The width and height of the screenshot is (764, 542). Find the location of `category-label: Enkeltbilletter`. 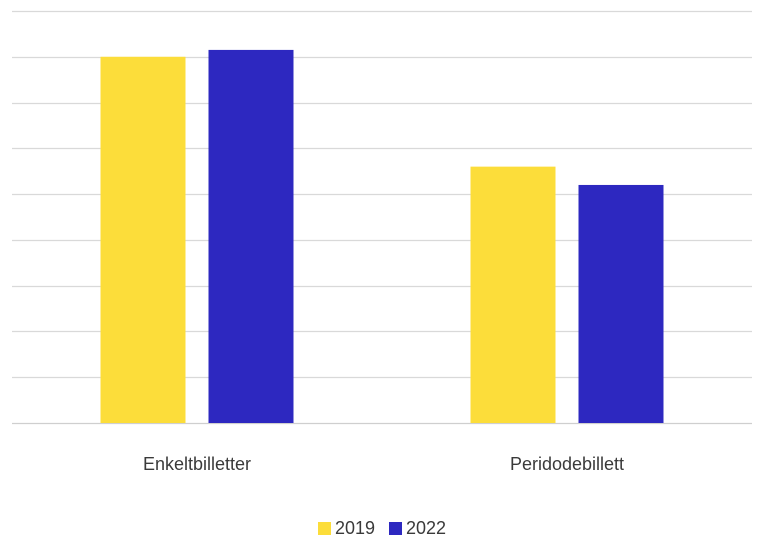

category-label: Enkeltbilletter is located at coordinates (197, 464).